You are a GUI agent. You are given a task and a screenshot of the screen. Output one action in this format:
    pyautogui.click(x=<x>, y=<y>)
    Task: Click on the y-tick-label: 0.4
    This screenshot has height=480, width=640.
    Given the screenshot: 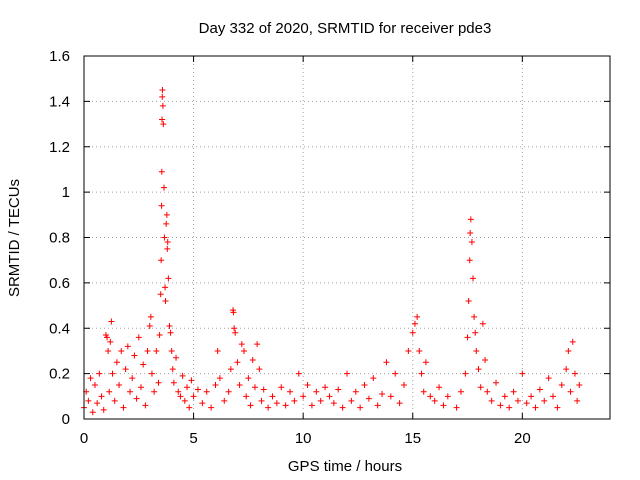 What is the action you would take?
    pyautogui.click(x=59, y=328)
    